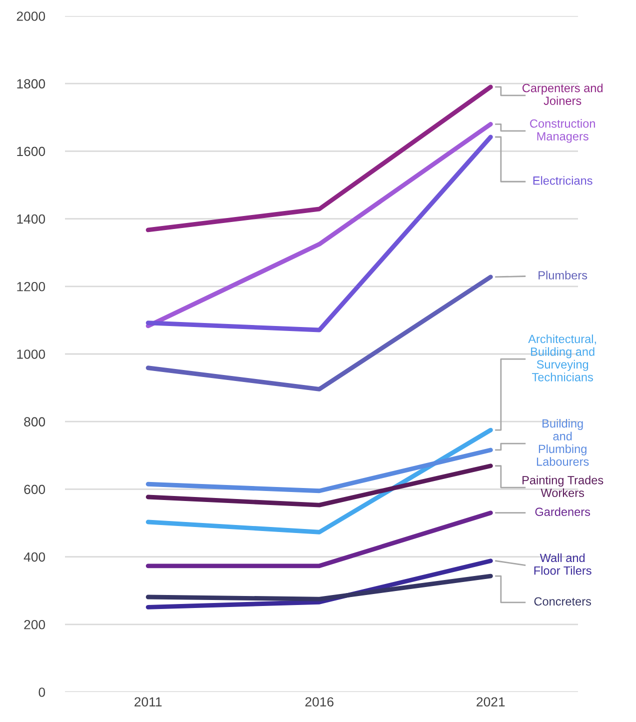 This screenshot has height=722, width=636. Describe the element at coordinates (148, 702) in the screenshot. I see `x-tick-label: 2011` at that location.